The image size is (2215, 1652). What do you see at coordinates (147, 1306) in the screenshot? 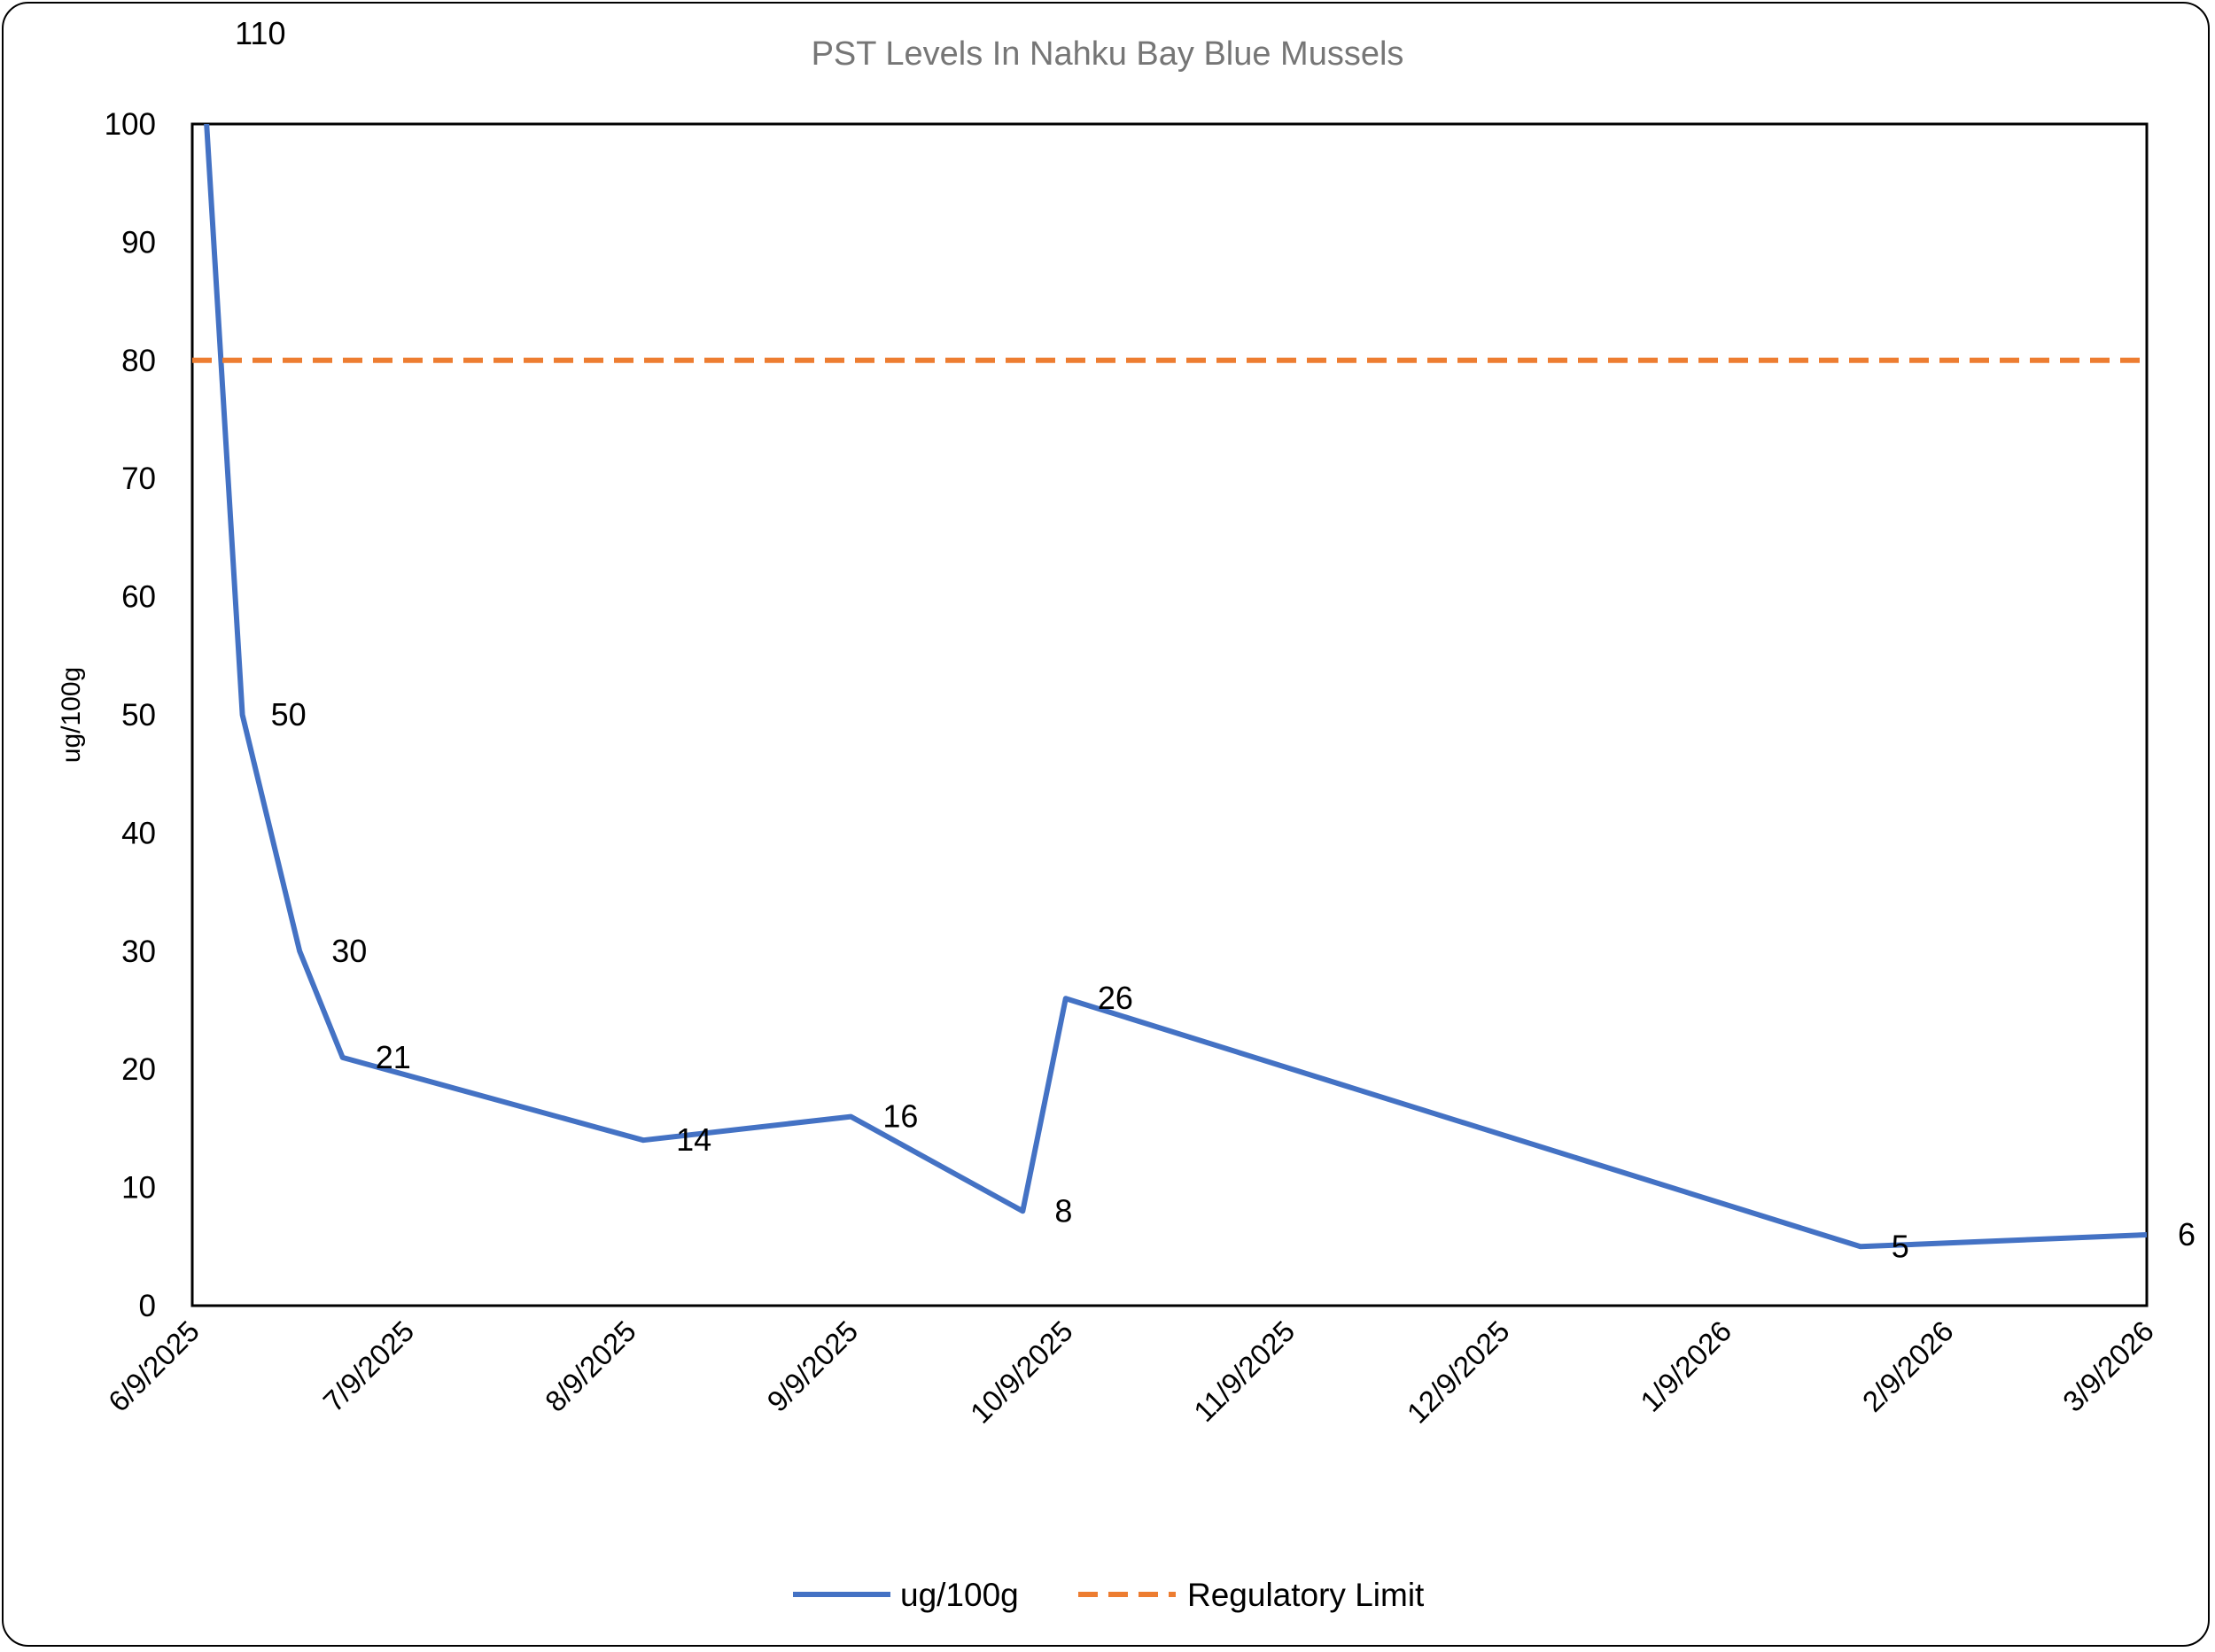
I see `y-tick-label: 0` at bounding box center [147, 1306].